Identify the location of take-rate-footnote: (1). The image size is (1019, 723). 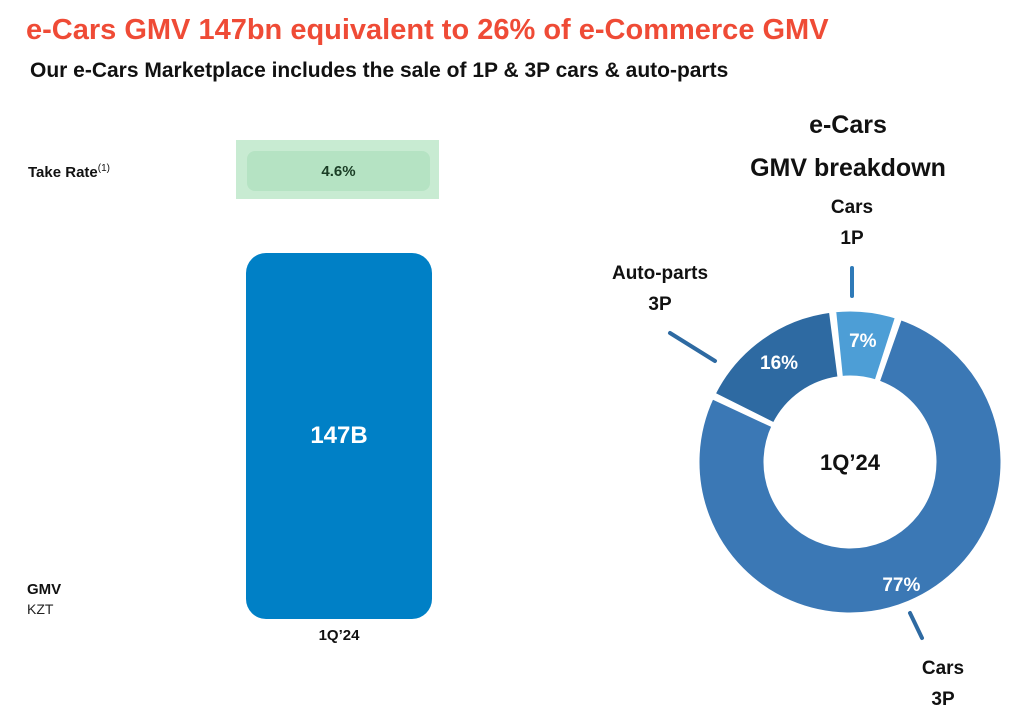
(103, 168).